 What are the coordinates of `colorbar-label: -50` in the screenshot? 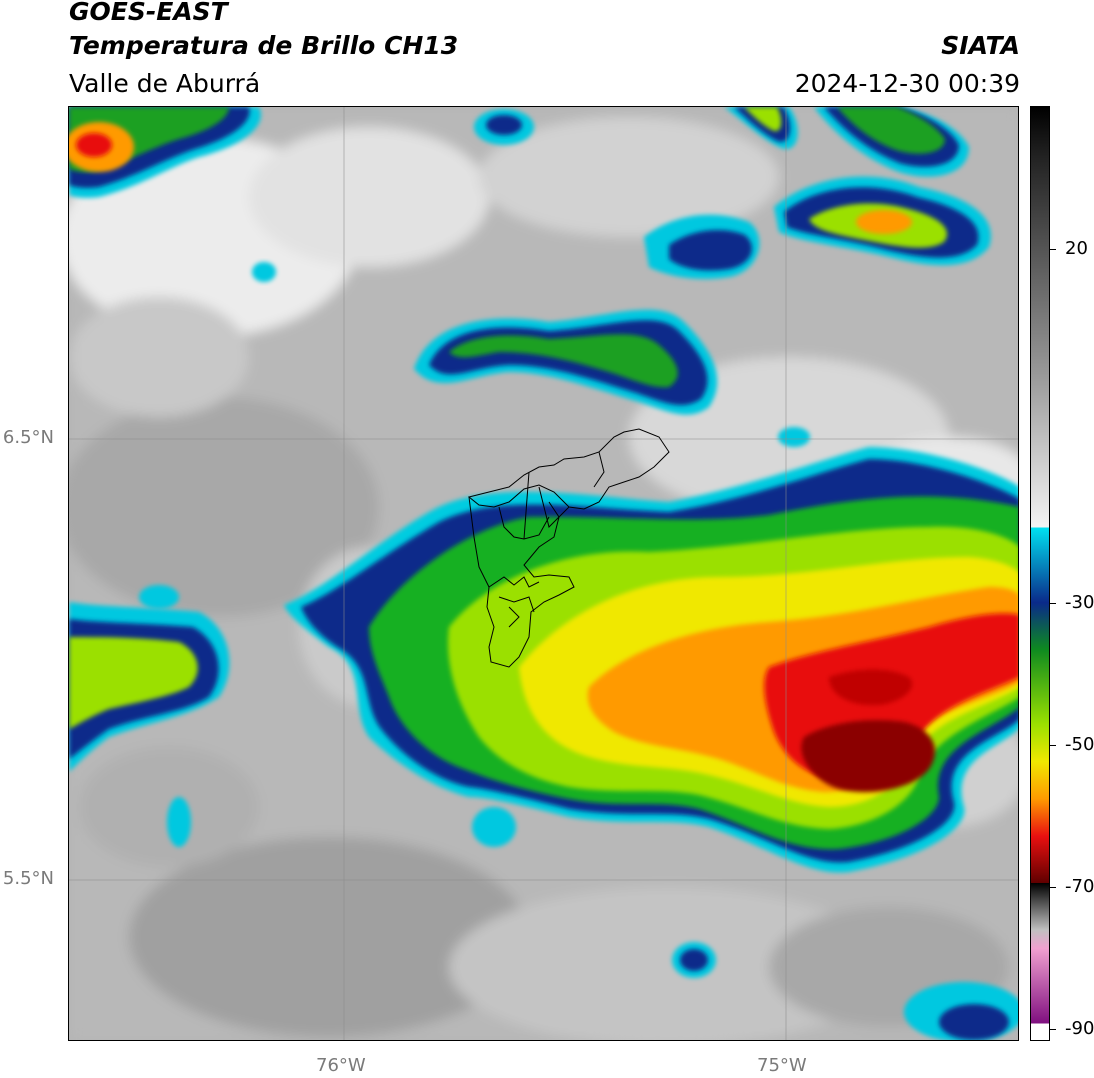 It's located at (1079, 744).